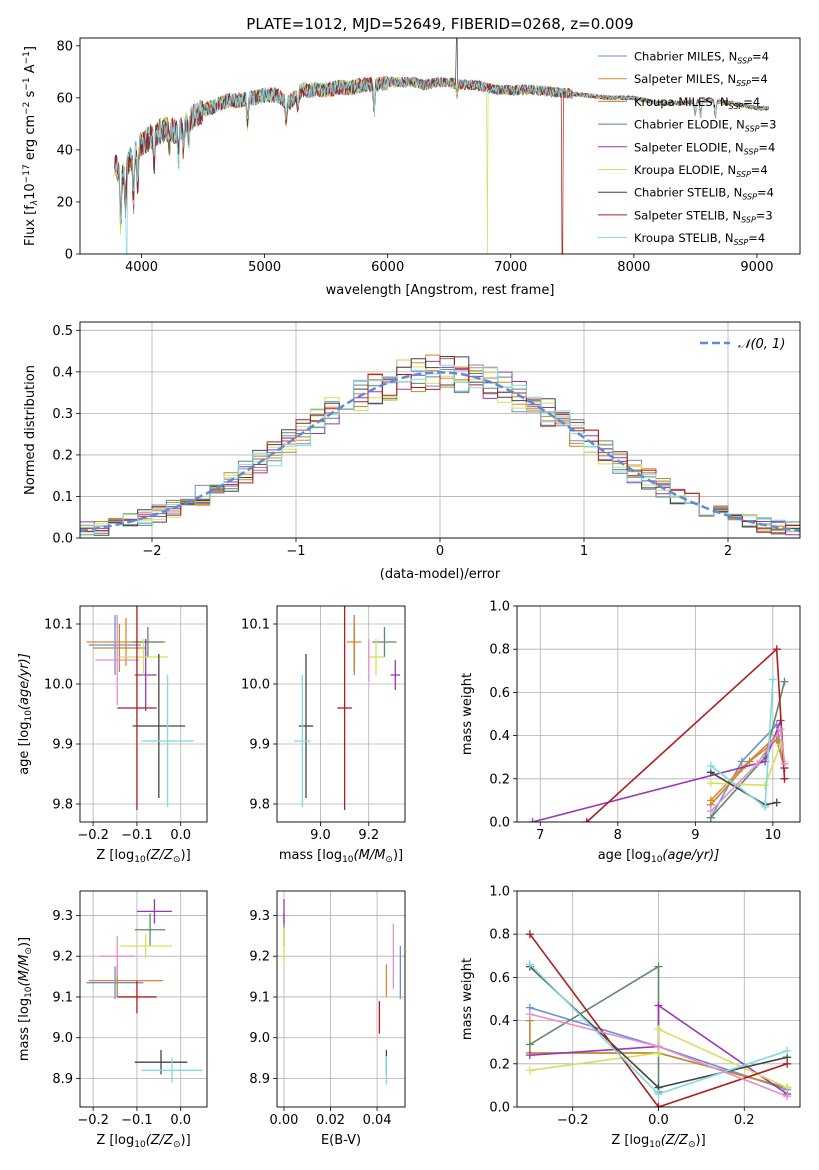  Describe the element at coordinates (284, 1120) in the screenshot. I see `x-tick-label: 0.00` at that location.